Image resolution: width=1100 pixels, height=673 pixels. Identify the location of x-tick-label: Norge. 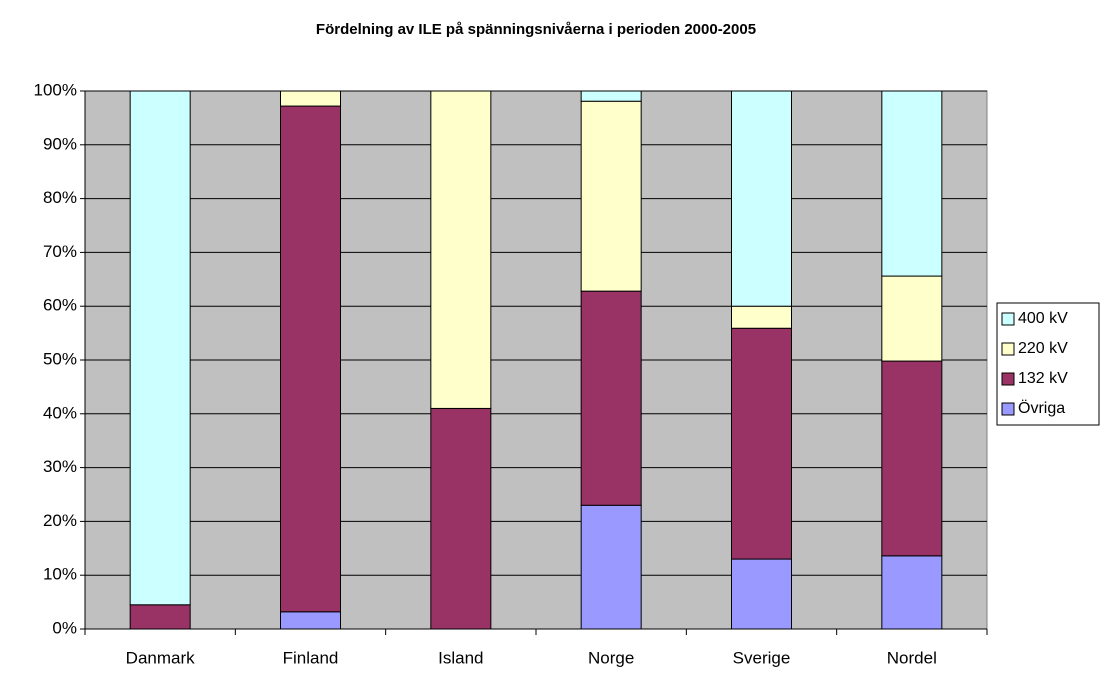
(611, 657).